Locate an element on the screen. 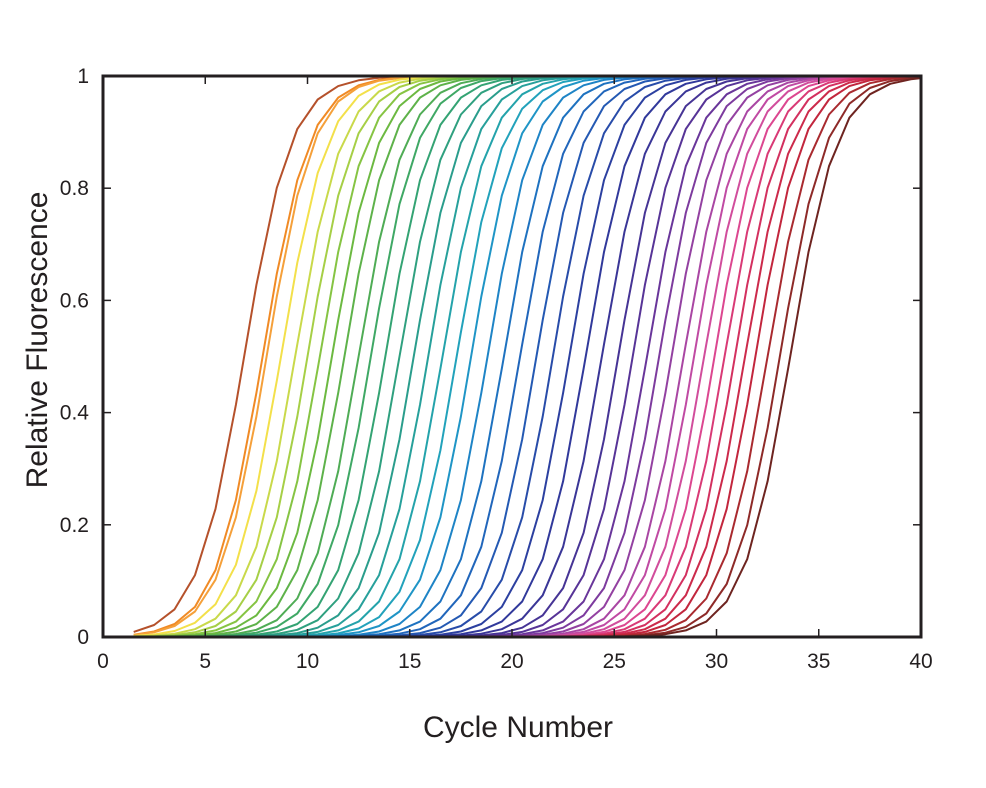 The image size is (986, 788). x-tick-labels: 0 5 10 15 20 25 30 35 40 is located at coordinates (515, 661).